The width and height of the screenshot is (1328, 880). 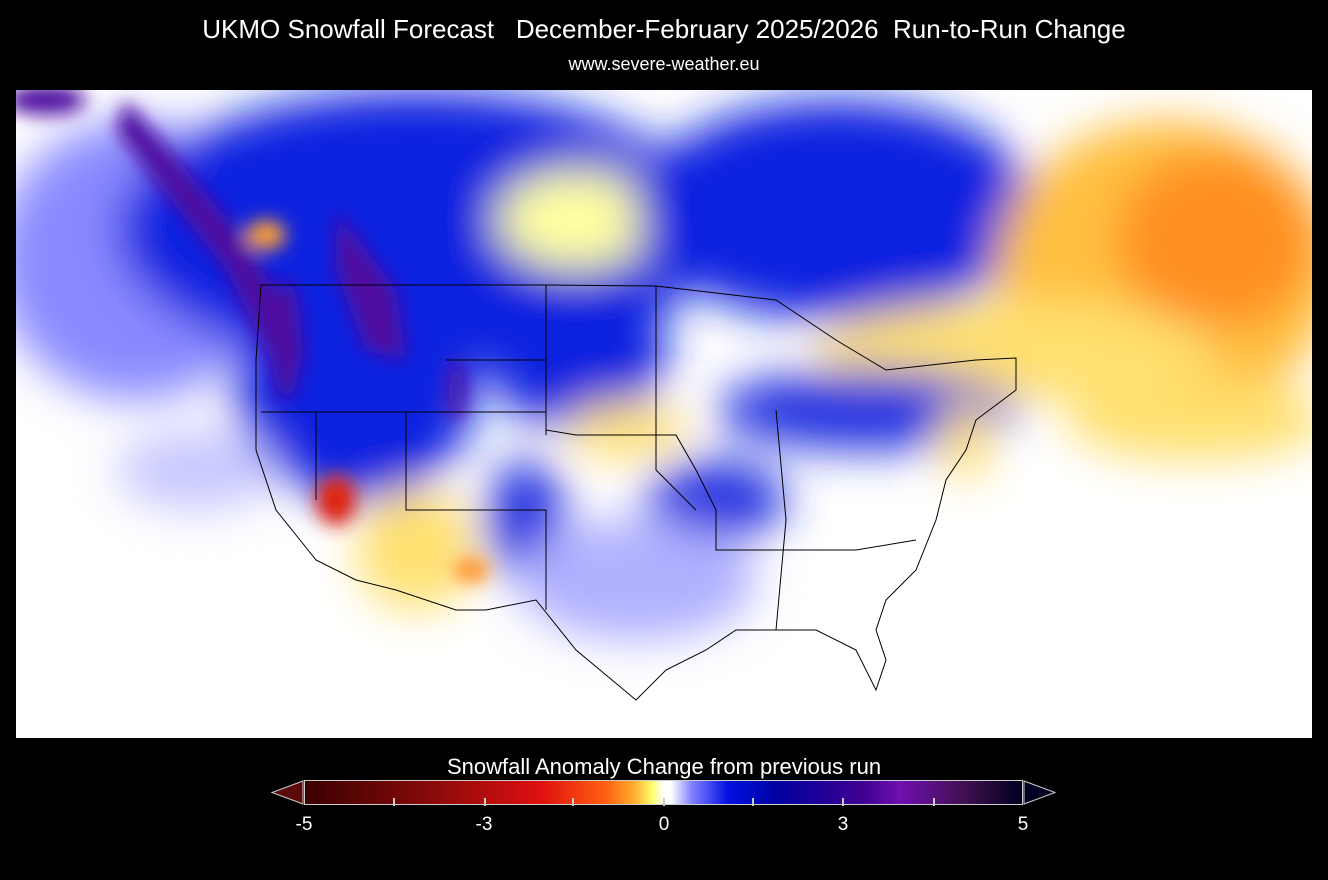 What do you see at coordinates (1023, 824) in the screenshot?
I see `colorbar-label: 5` at bounding box center [1023, 824].